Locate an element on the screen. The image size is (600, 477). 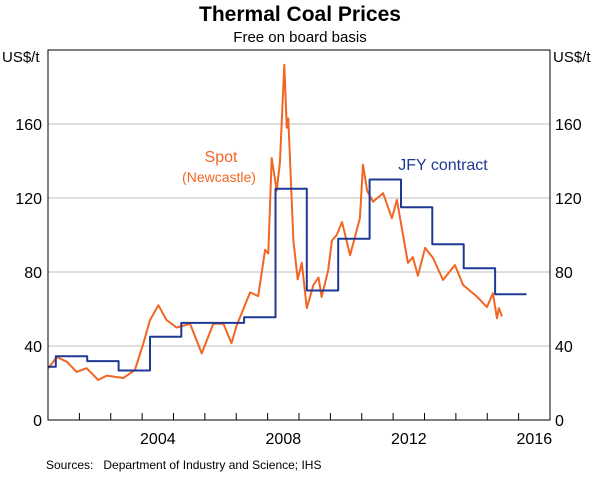
y-tick-label-right: 160 is located at coordinates (568, 125).